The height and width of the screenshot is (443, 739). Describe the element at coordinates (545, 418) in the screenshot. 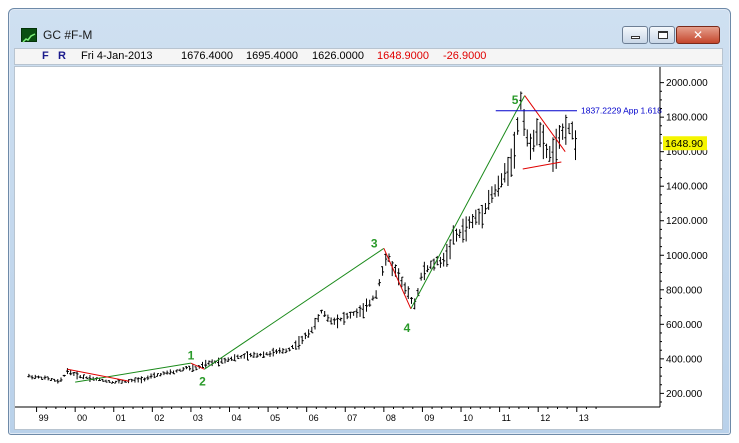

I see `x-tick-label: 12` at that location.